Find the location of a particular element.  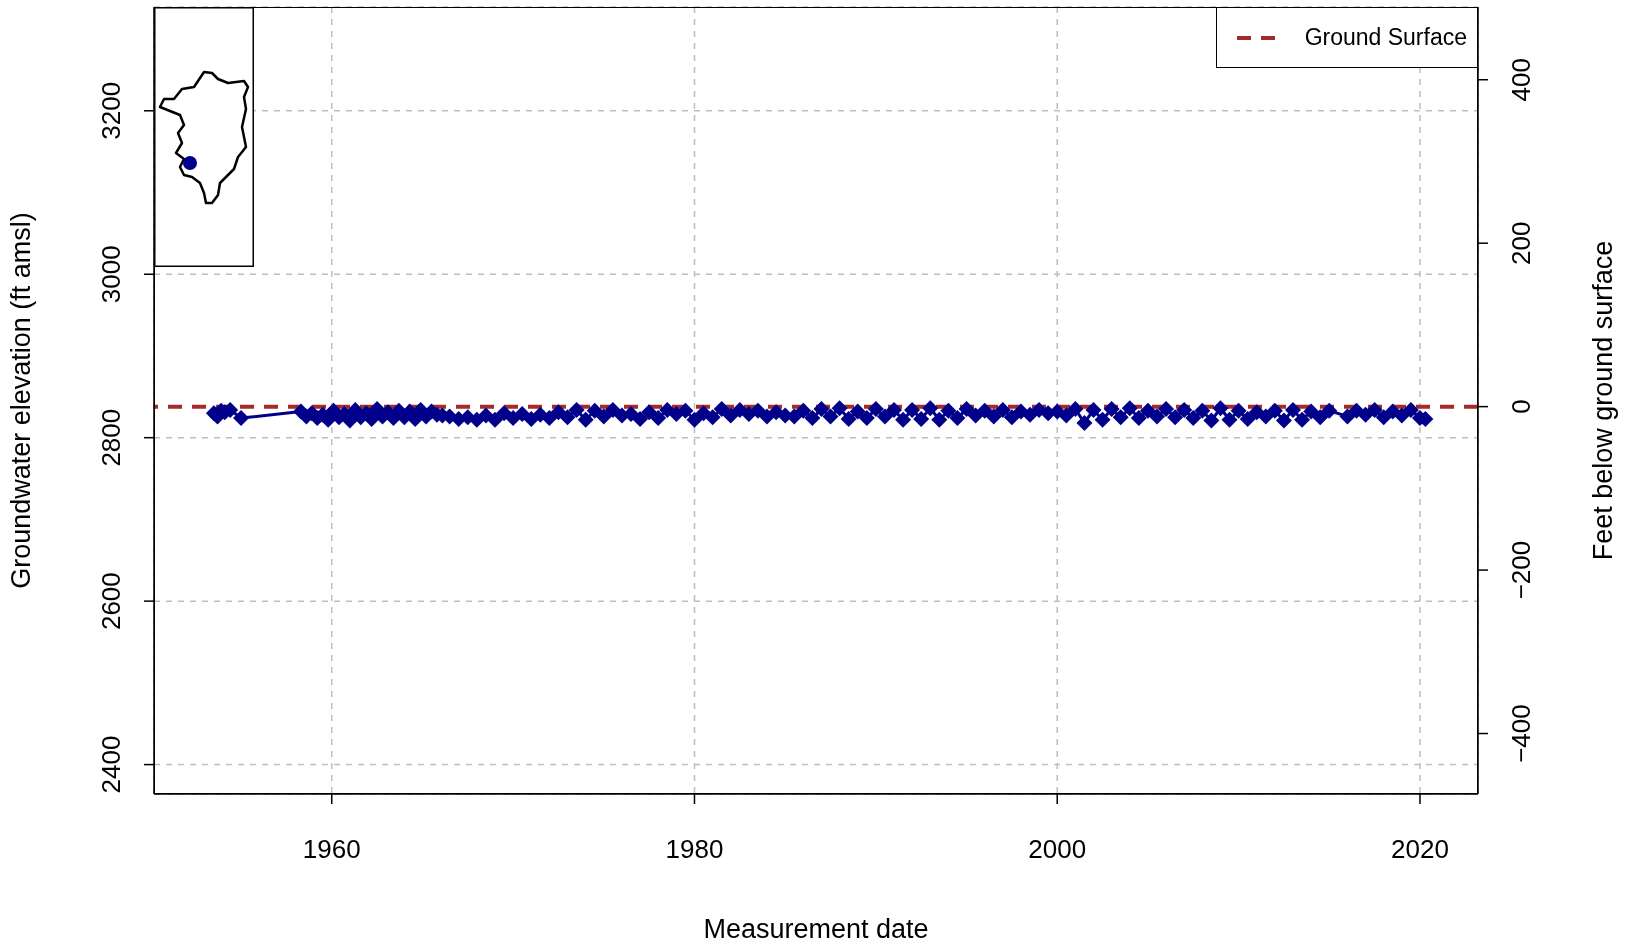

y-tick-label: 2400 is located at coordinates (111, 764).